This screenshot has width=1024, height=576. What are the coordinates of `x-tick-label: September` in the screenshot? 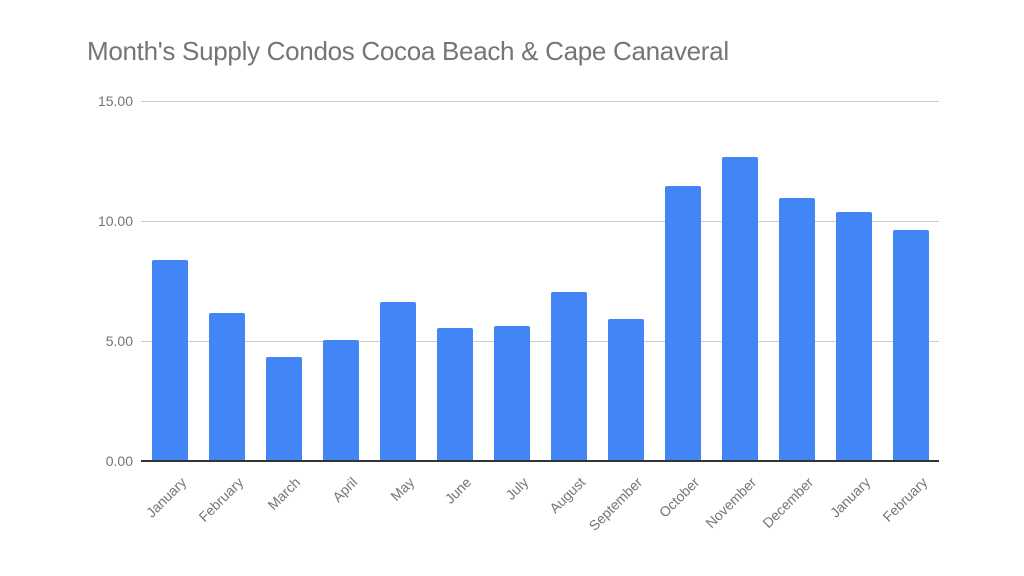 It's located at (615, 504).